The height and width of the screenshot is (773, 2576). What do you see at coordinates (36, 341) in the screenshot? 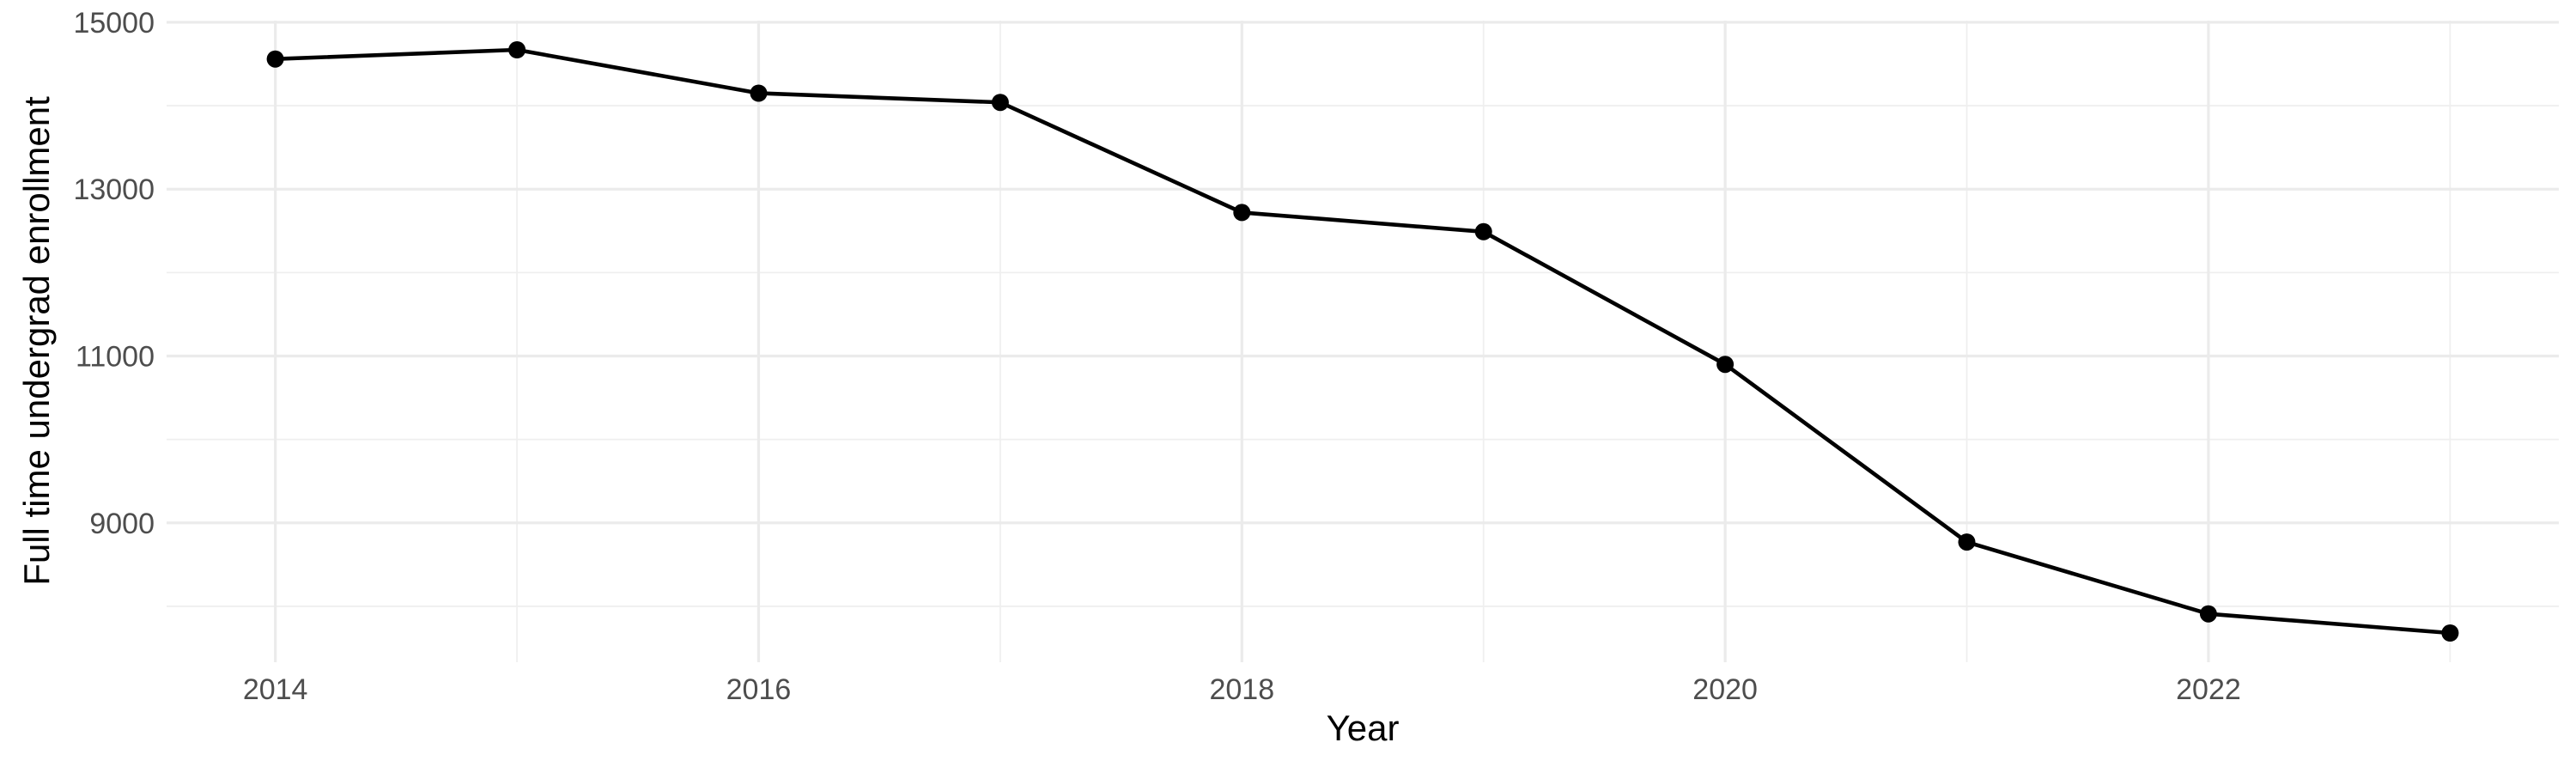
I see `y-axis-title: Full time undergrad enrollment` at bounding box center [36, 341].